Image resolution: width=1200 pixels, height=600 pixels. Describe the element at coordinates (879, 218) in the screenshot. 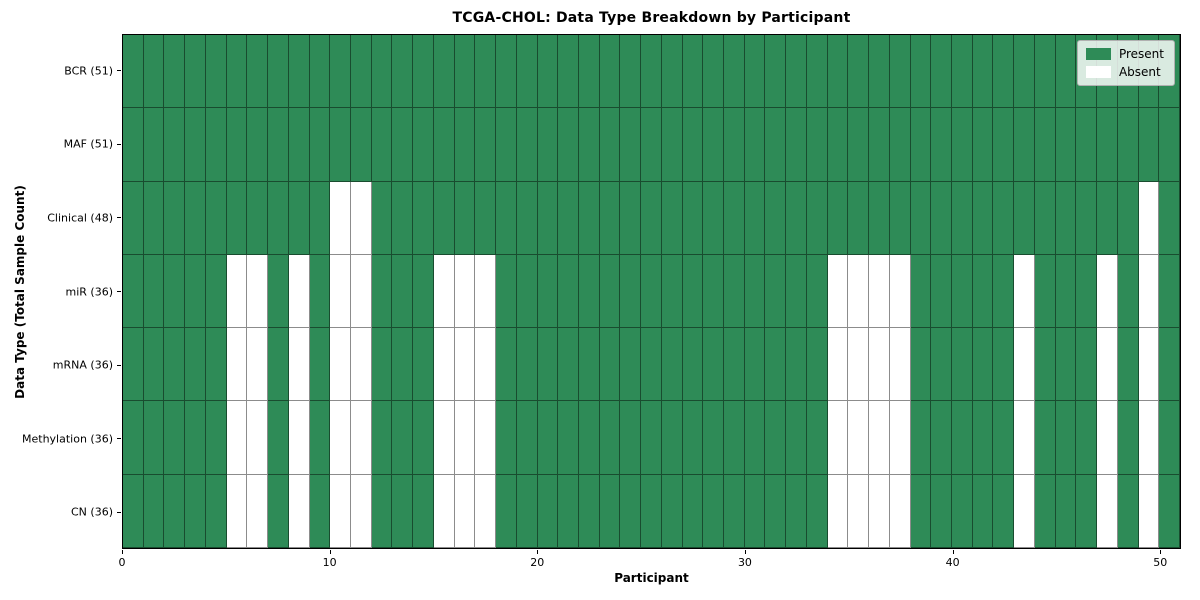

I see `cell-row2-participant36-present` at that location.